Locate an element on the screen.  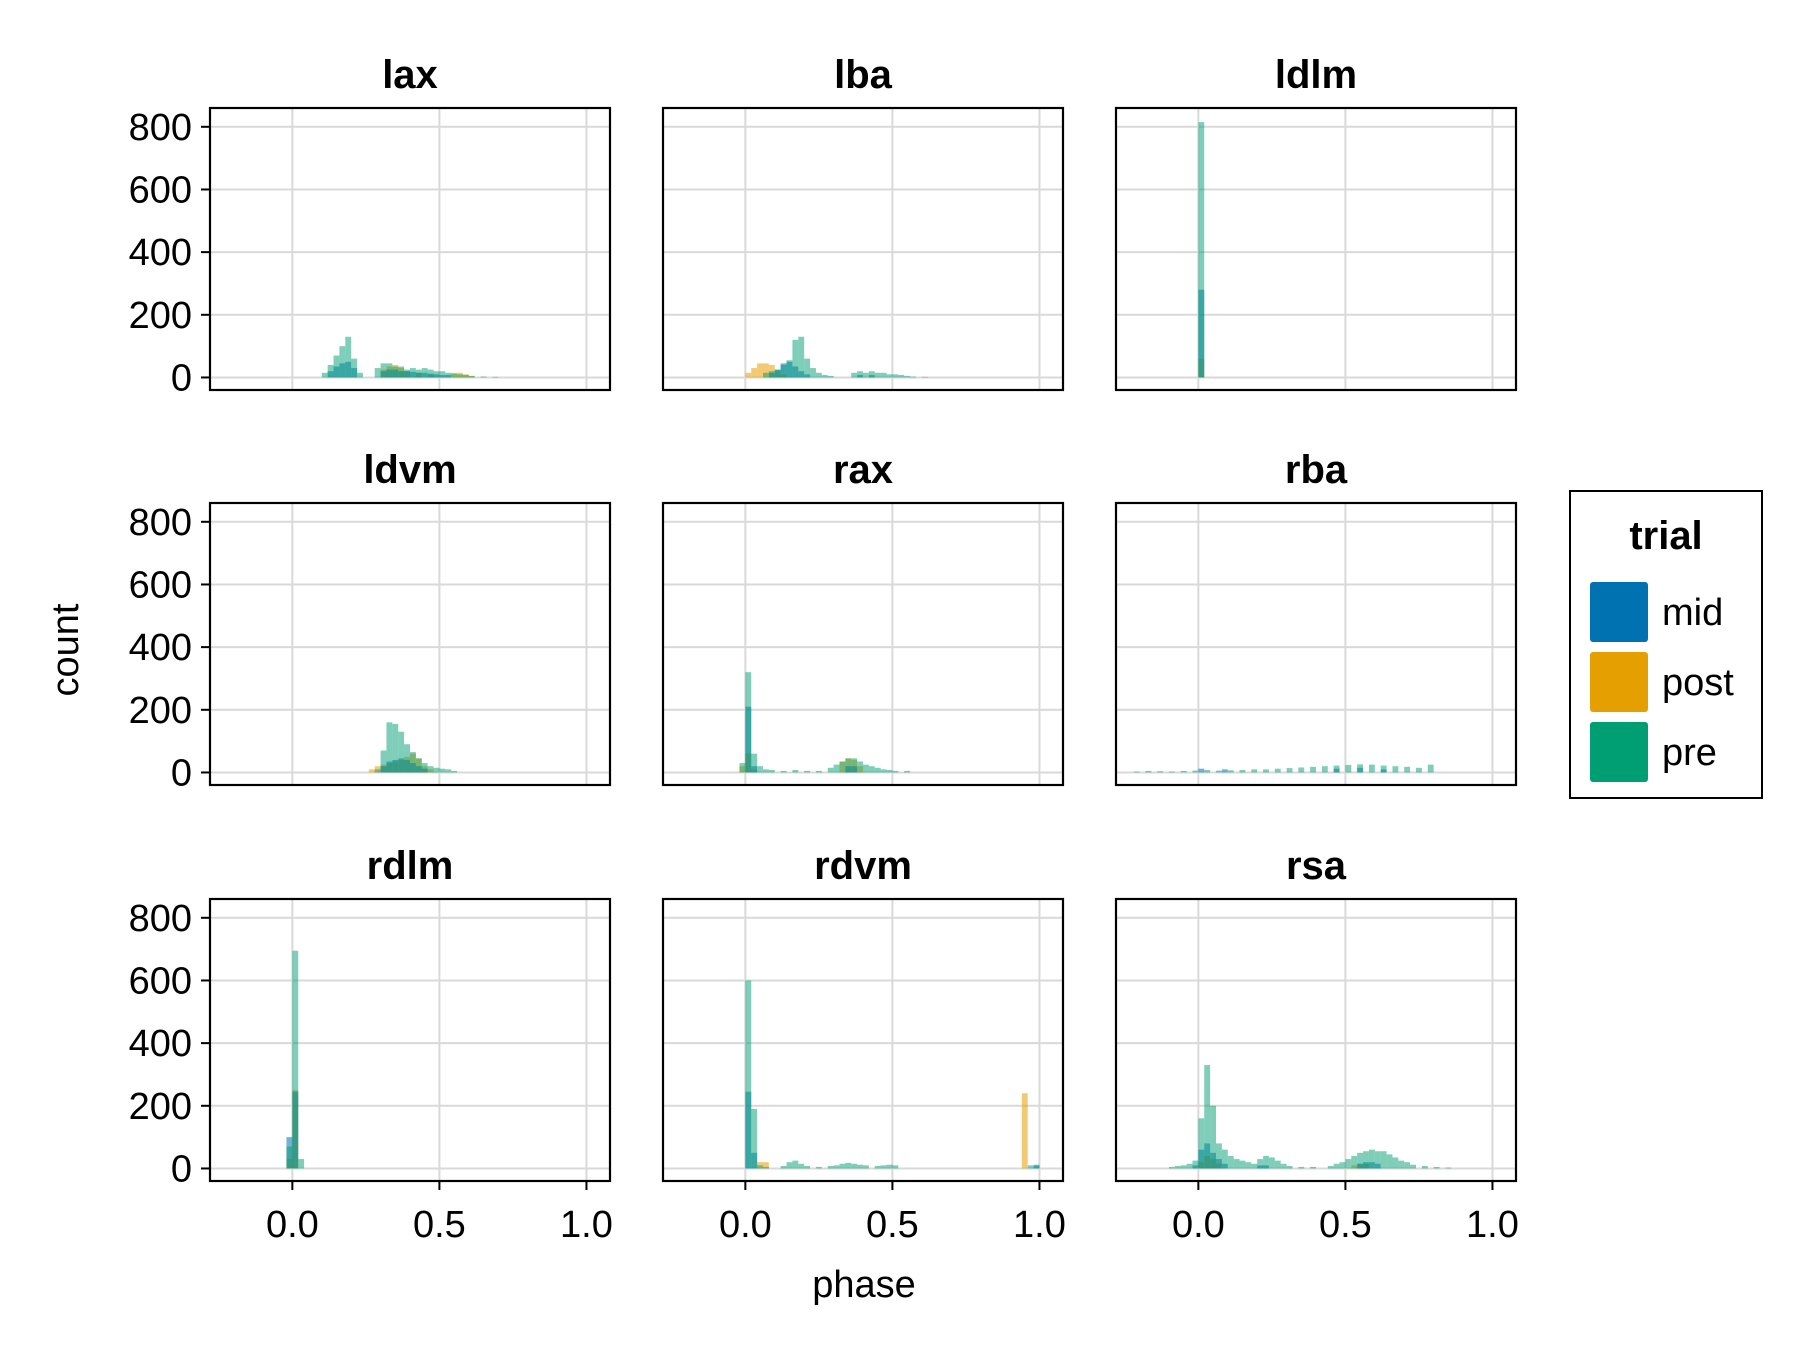
panel-rax: rax is located at coordinates (863, 617).